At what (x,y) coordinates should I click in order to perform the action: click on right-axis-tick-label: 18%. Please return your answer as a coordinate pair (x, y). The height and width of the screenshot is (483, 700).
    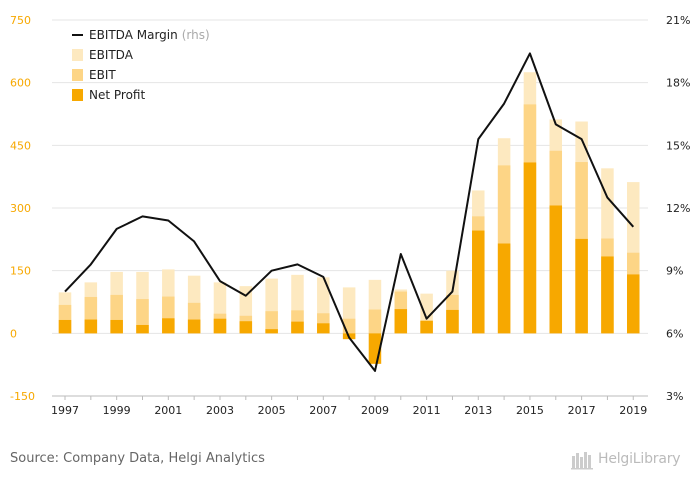
    Looking at the image, I should click on (678, 83).